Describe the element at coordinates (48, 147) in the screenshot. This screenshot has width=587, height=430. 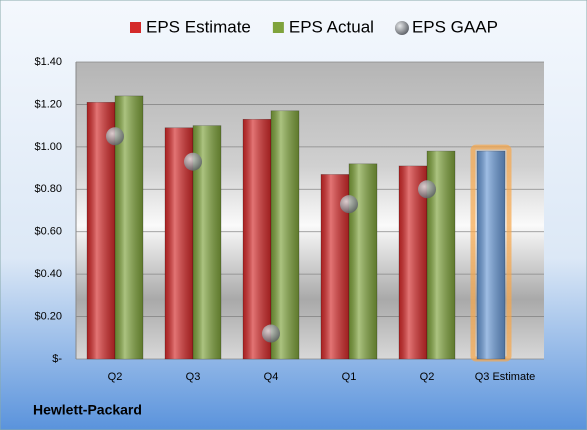
I see `y-tick-label: $1.00` at that location.